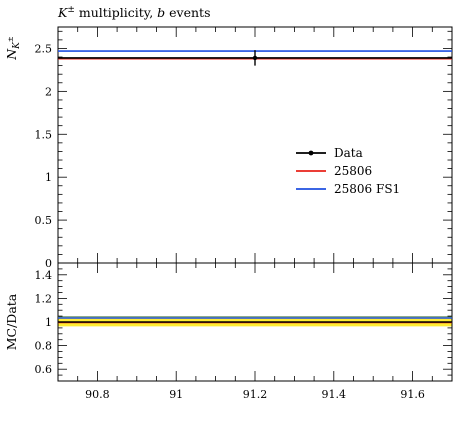 The image size is (467, 421). I want to click on ratio-xtick-label: 91.6, so click(412, 394).